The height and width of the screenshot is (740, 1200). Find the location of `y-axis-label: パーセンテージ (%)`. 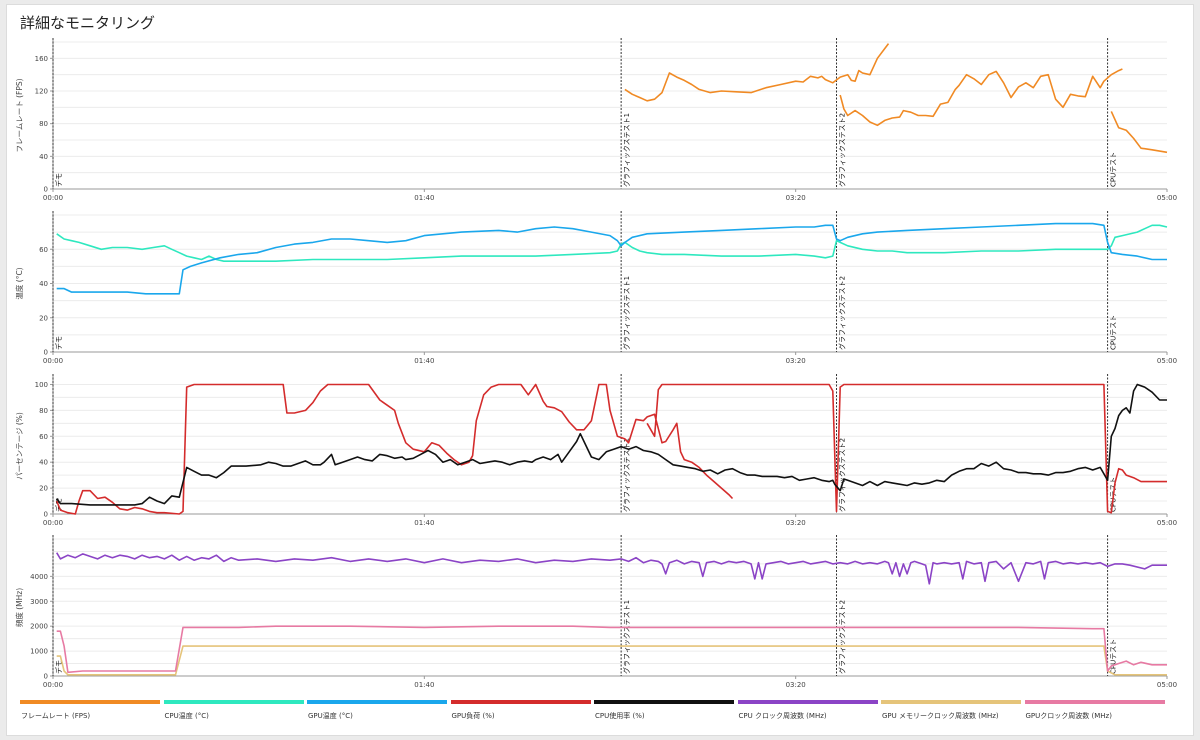

y-axis-label: パーセンテージ (%) is located at coordinates (19, 446).